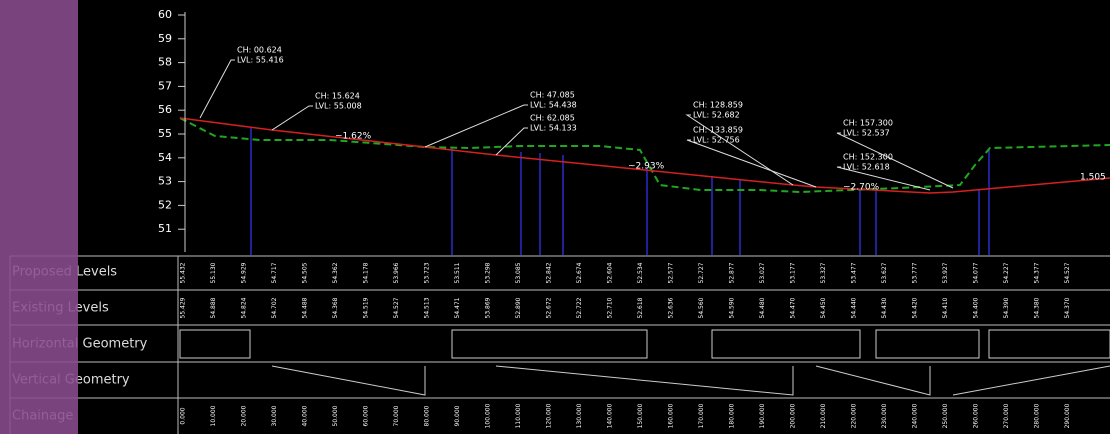 Image resolution: width=1110 pixels, height=434 pixels. What do you see at coordinates (549, 415) in the screenshot?
I see `column-value: 120.000` at bounding box center [549, 415].